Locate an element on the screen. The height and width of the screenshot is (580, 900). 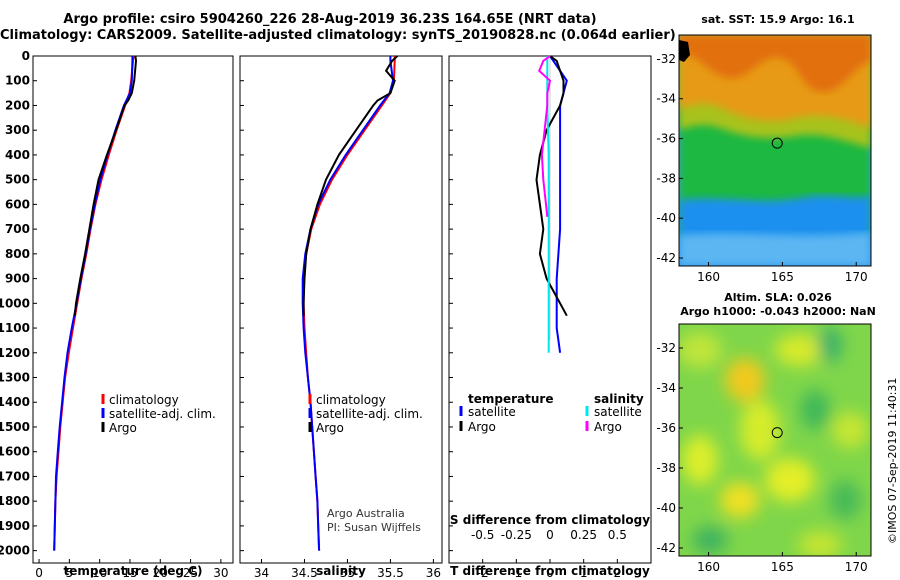
map-frame is located at coordinates (775, 150).